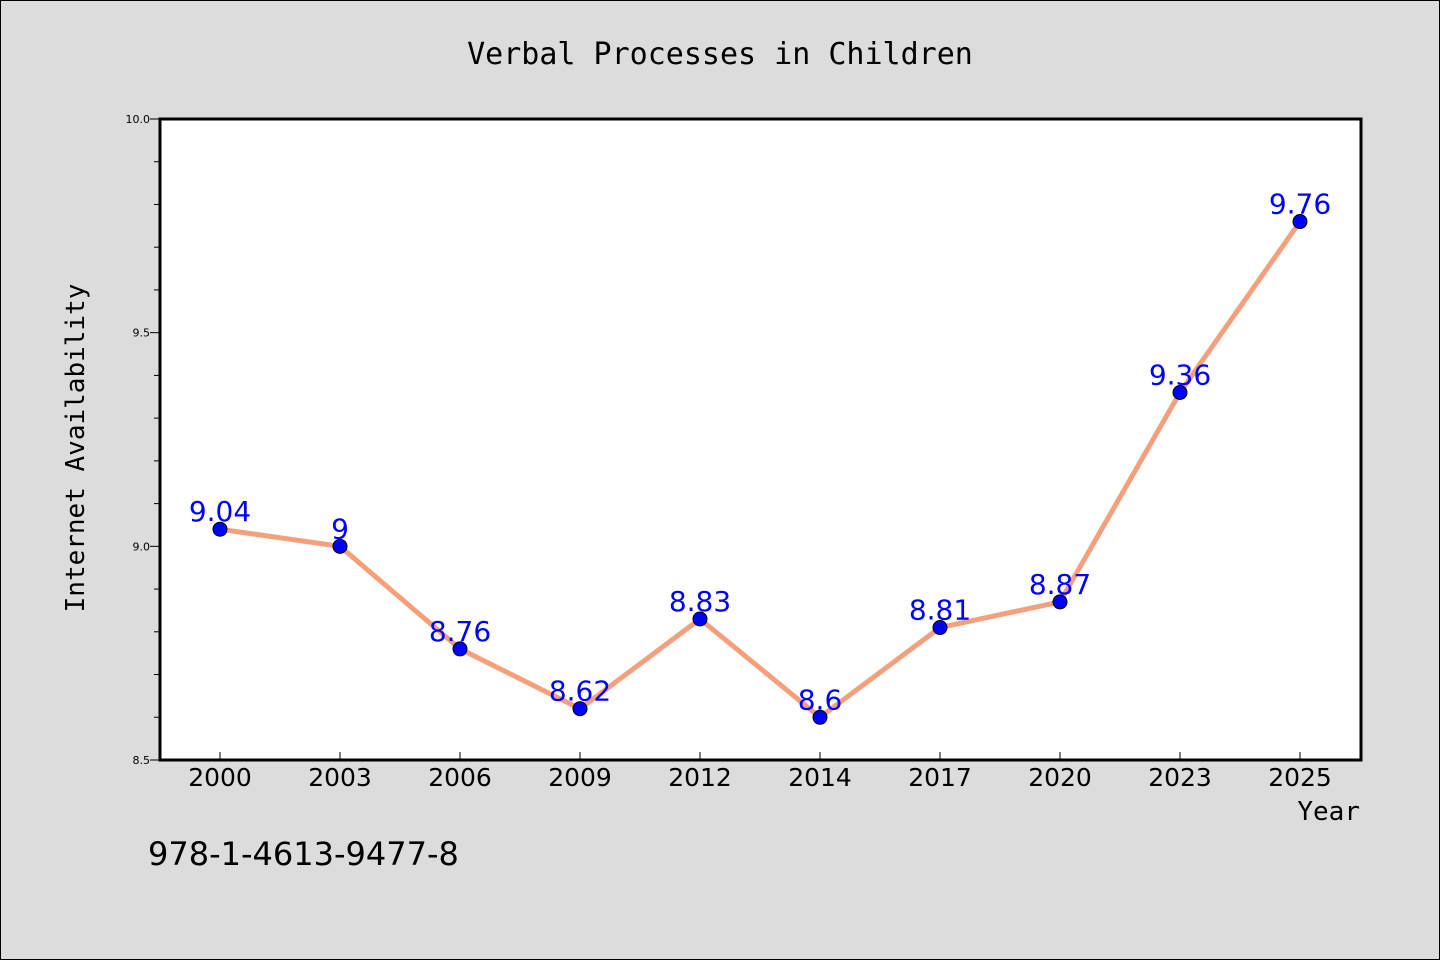  I want to click on x-tick-label: 2006, so click(460, 777).